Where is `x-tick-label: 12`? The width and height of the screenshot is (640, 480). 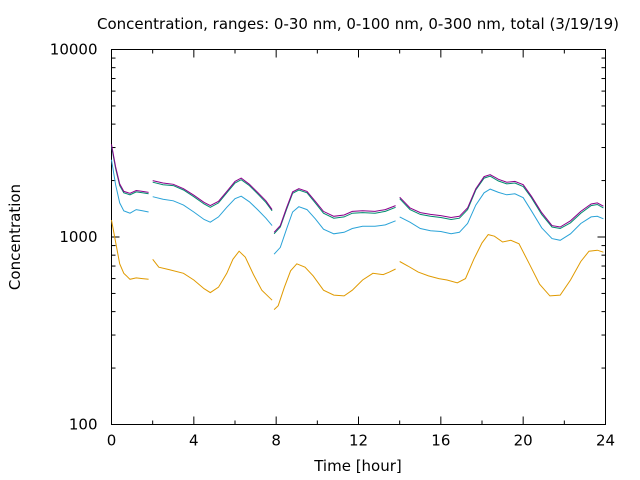
x-tick-label: 12 is located at coordinates (358, 441).